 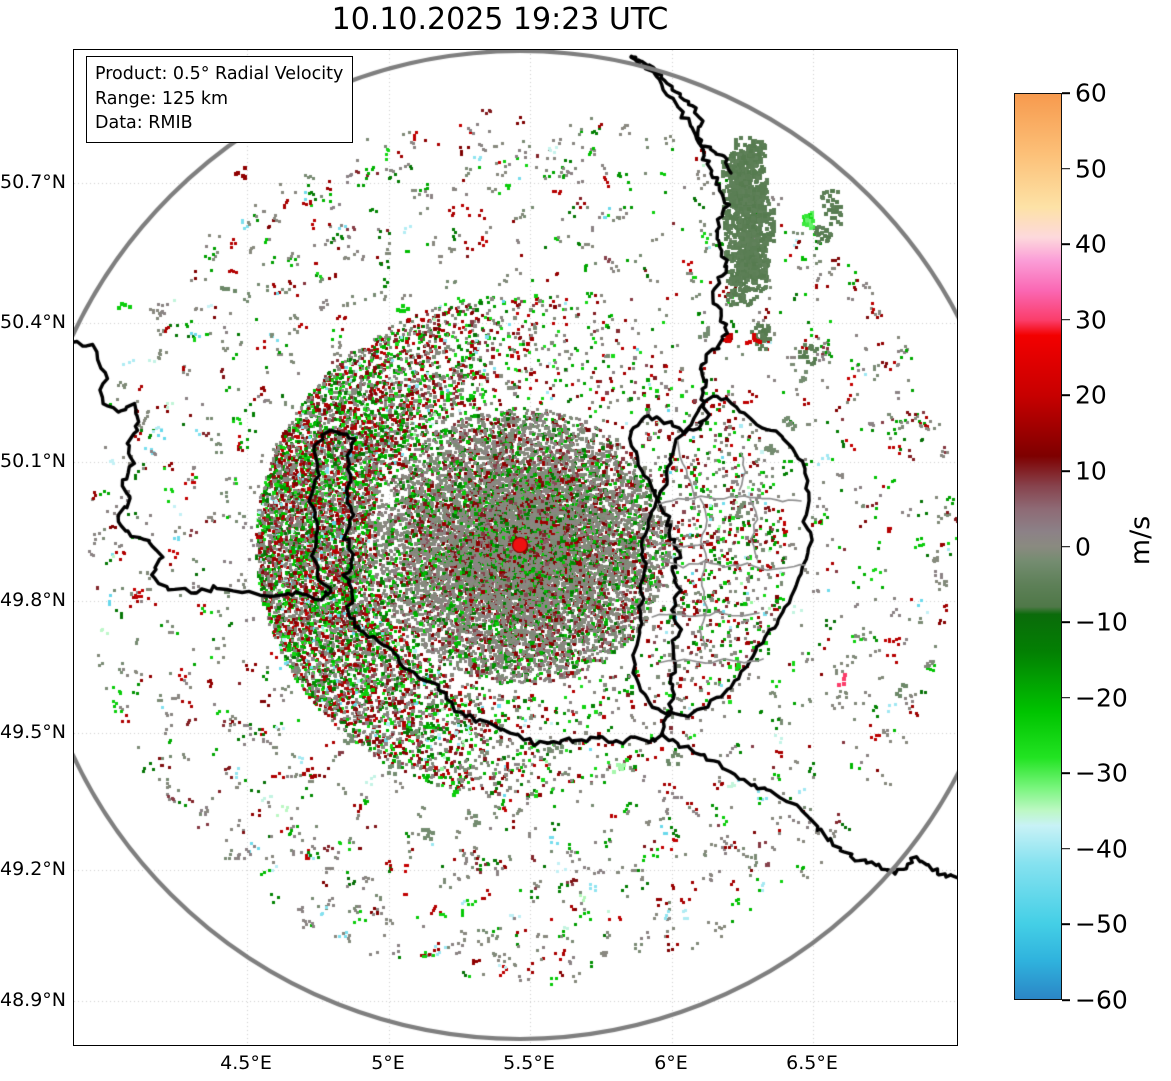 What do you see at coordinates (1091, 471) in the screenshot?
I see `colorbar-tick-label: 10` at bounding box center [1091, 471].